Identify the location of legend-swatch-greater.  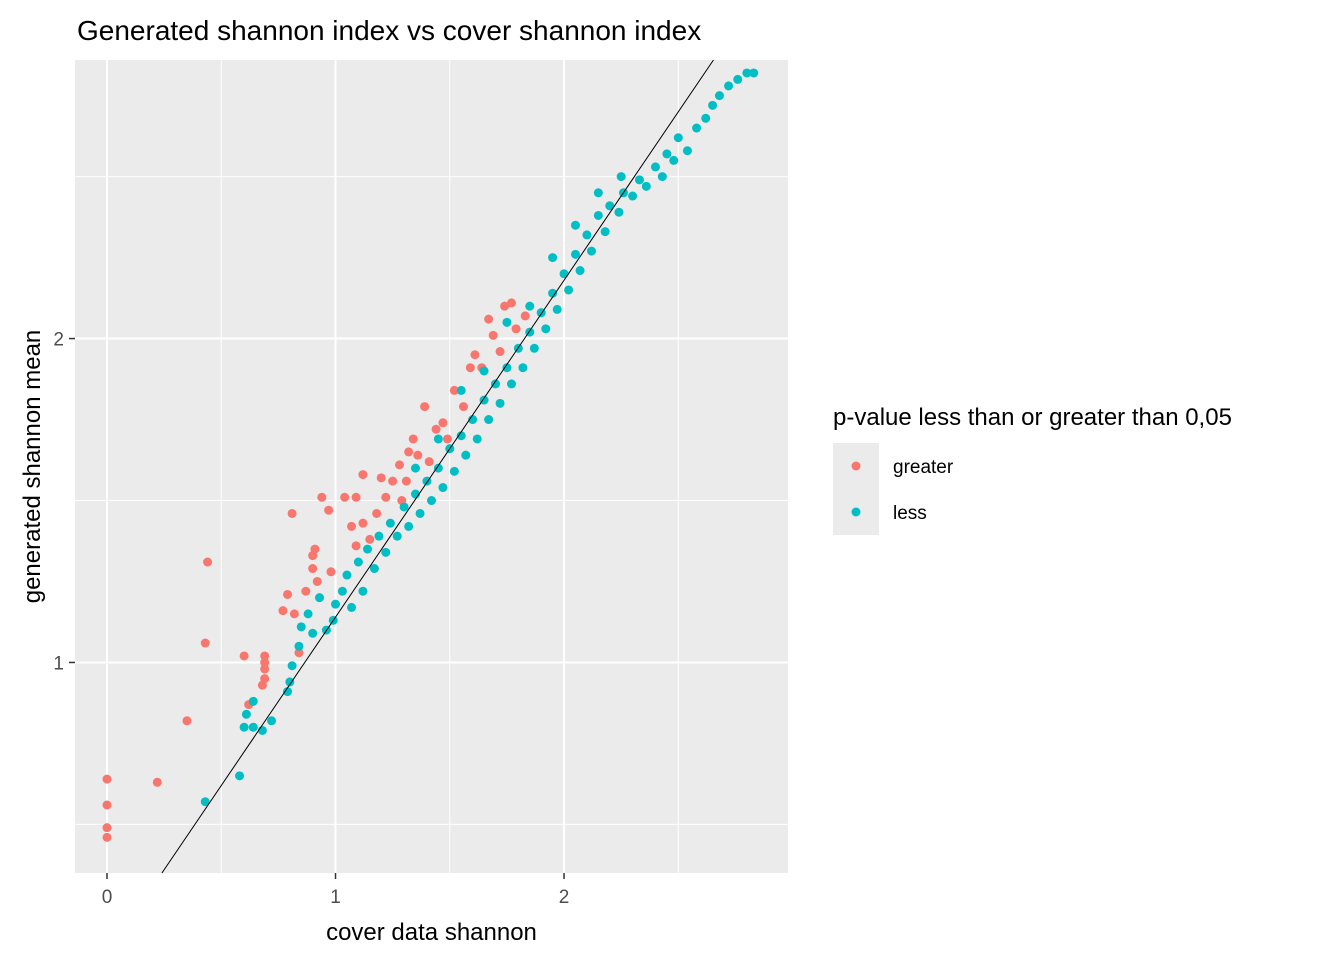
(856, 466).